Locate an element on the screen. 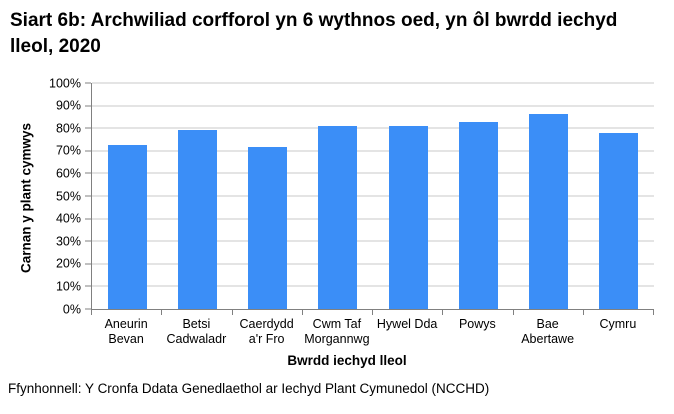 The width and height of the screenshot is (674, 414). category-label: Betsi Cadwaladr is located at coordinates (196, 331).